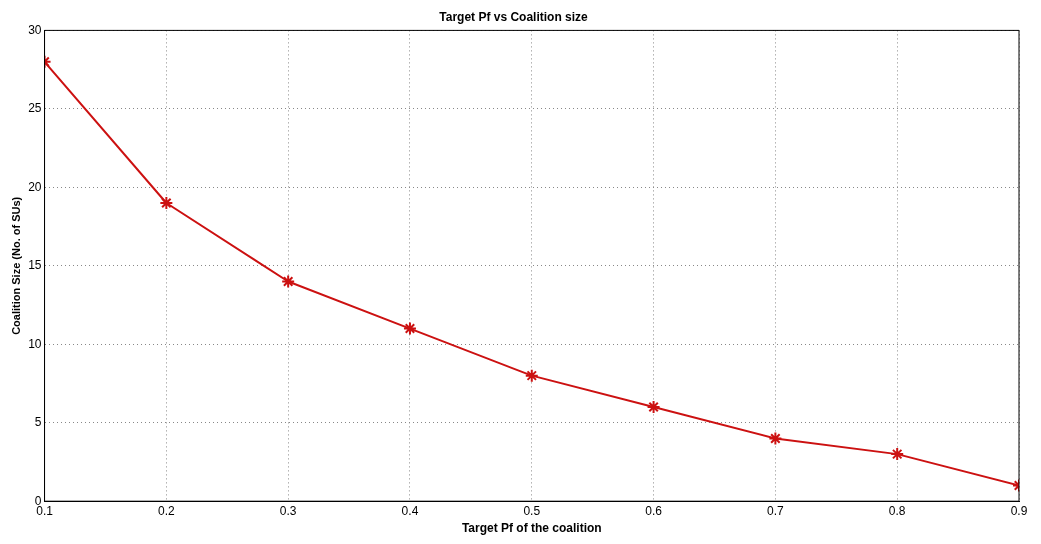 This screenshot has height=544, width=1041. Describe the element at coordinates (35, 29) in the screenshot. I see `y-tick-label: 30` at that location.